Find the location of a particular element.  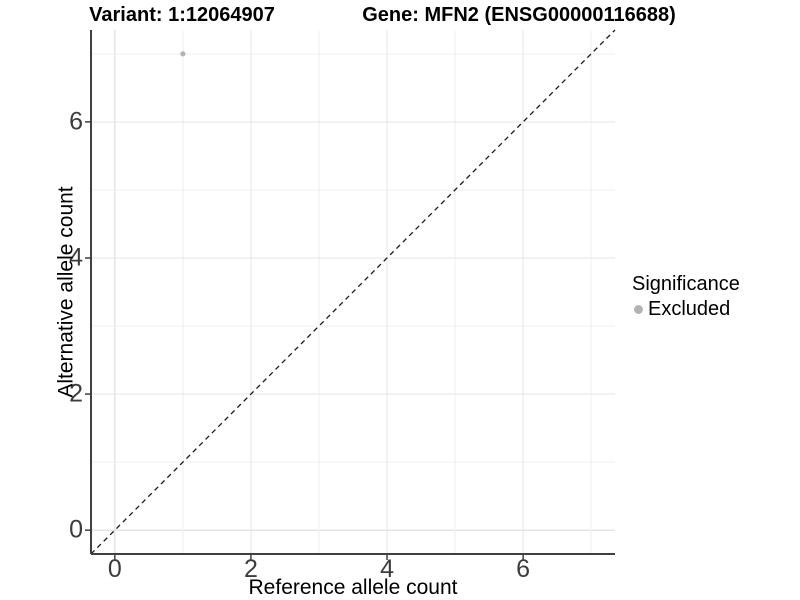

x-tick-label: 0 is located at coordinates (114, 569).